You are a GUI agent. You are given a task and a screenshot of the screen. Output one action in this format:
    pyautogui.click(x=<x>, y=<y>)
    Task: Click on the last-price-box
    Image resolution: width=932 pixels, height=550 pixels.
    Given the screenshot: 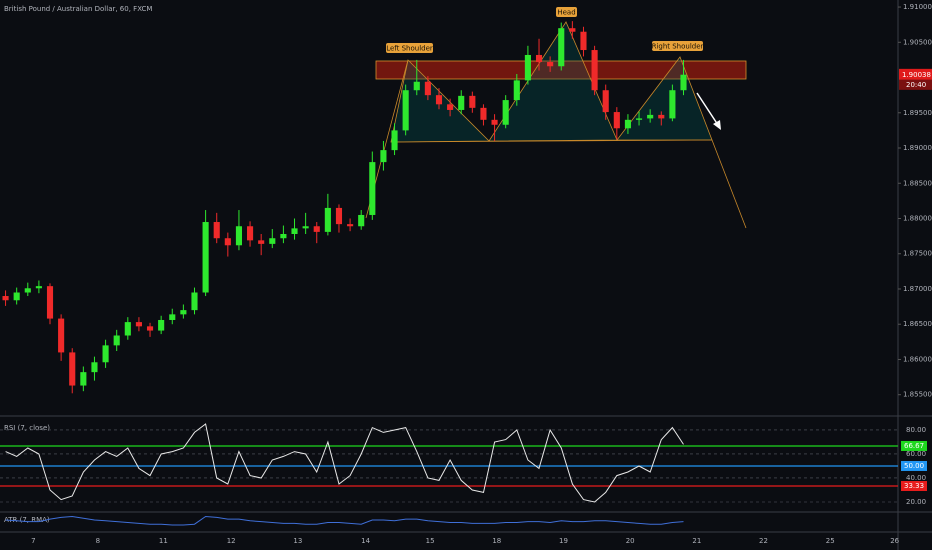 What is the action you would take?
    pyautogui.click(x=915, y=74)
    